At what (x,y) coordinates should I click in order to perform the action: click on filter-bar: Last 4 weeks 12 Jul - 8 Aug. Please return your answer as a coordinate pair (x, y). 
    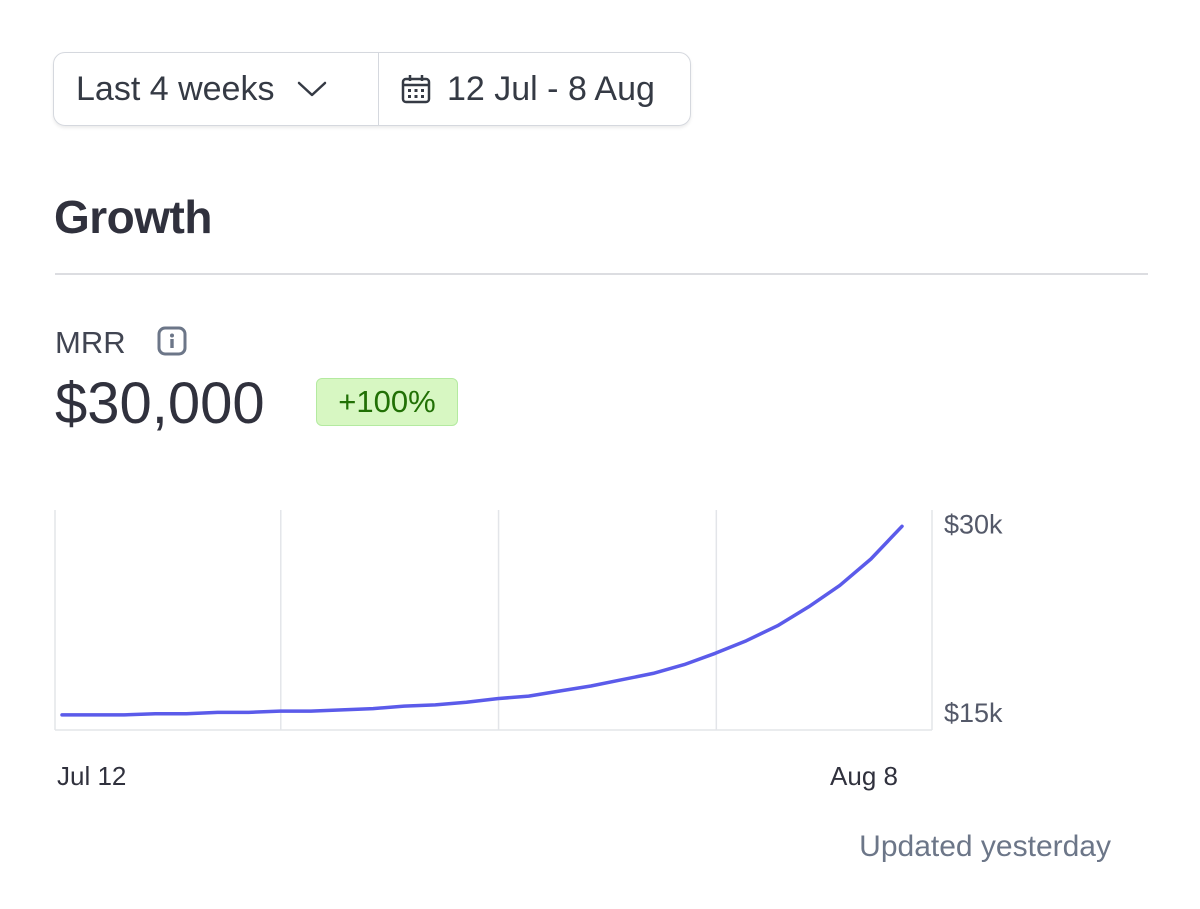
    Looking at the image, I should click on (372, 89).